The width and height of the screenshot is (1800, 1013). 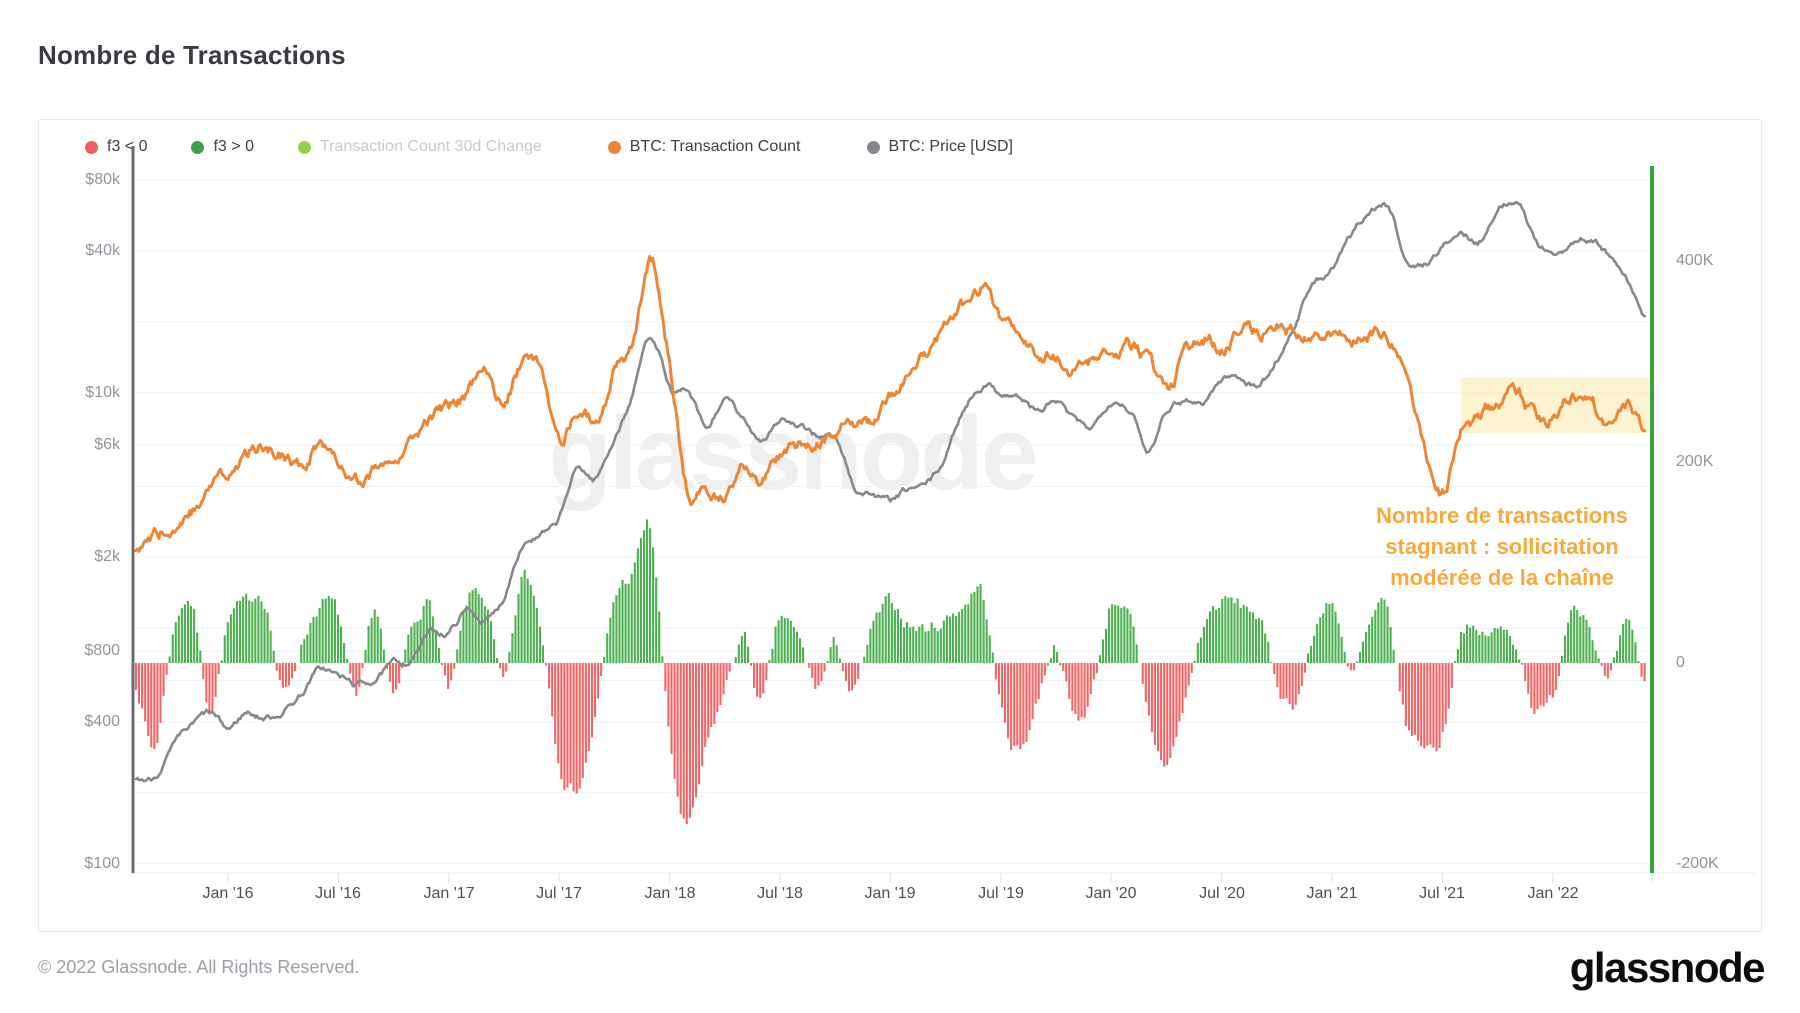 I want to click on y-axis-tick-left: $40k, so click(x=102, y=250).